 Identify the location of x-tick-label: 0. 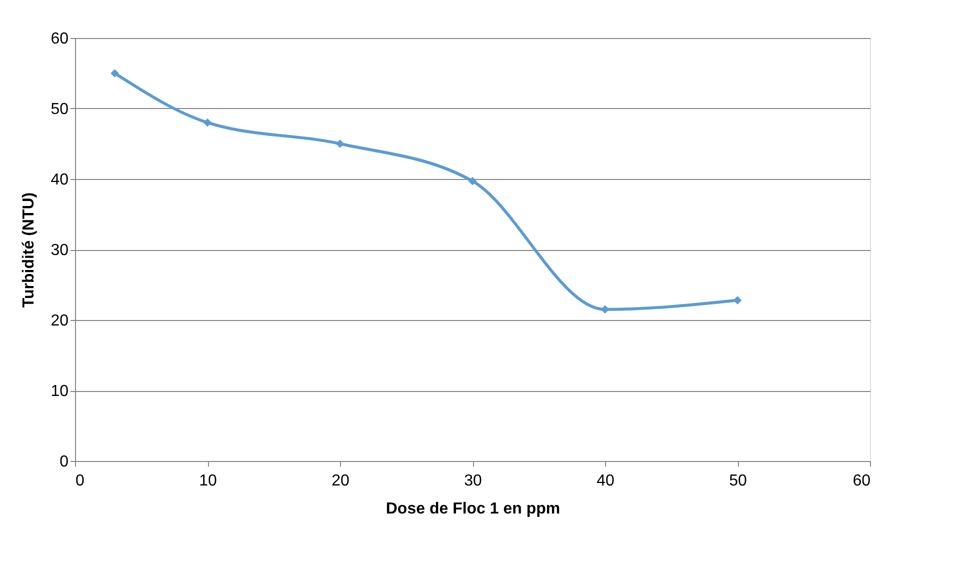
(80, 481).